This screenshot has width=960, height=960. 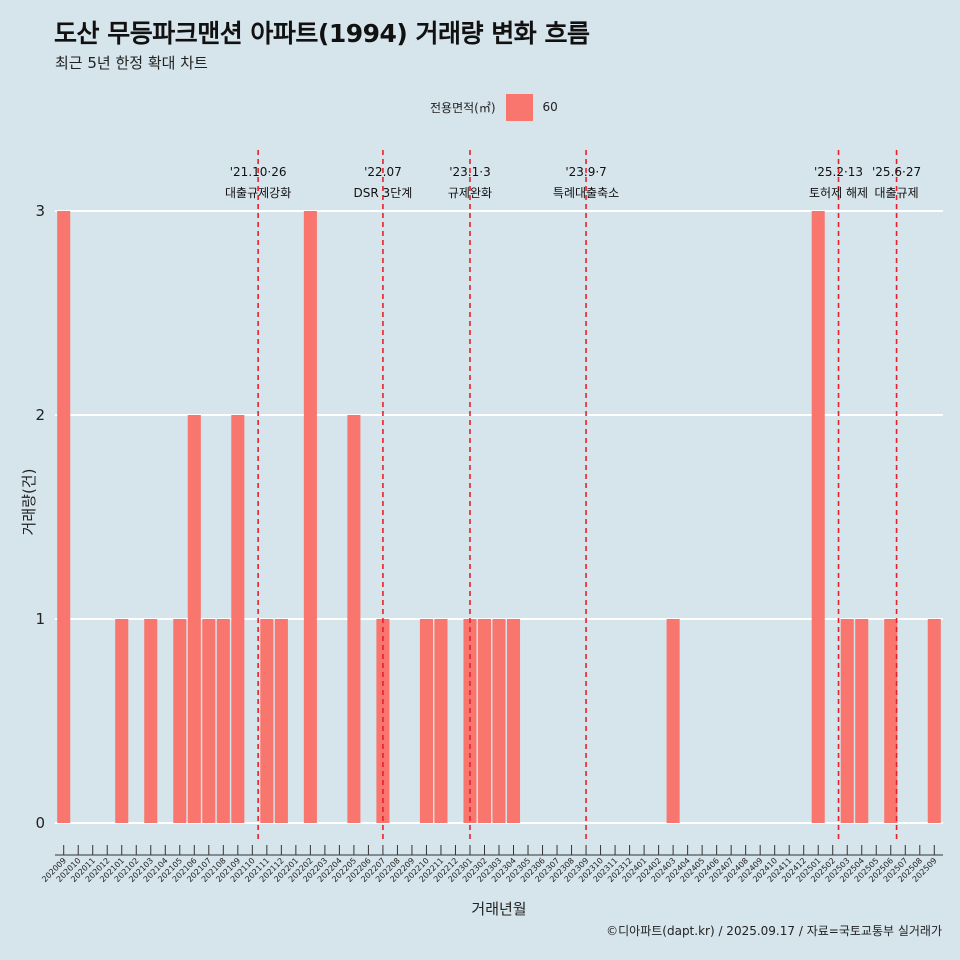 I want to click on event-date-label: '25.6·27, so click(x=896, y=172).